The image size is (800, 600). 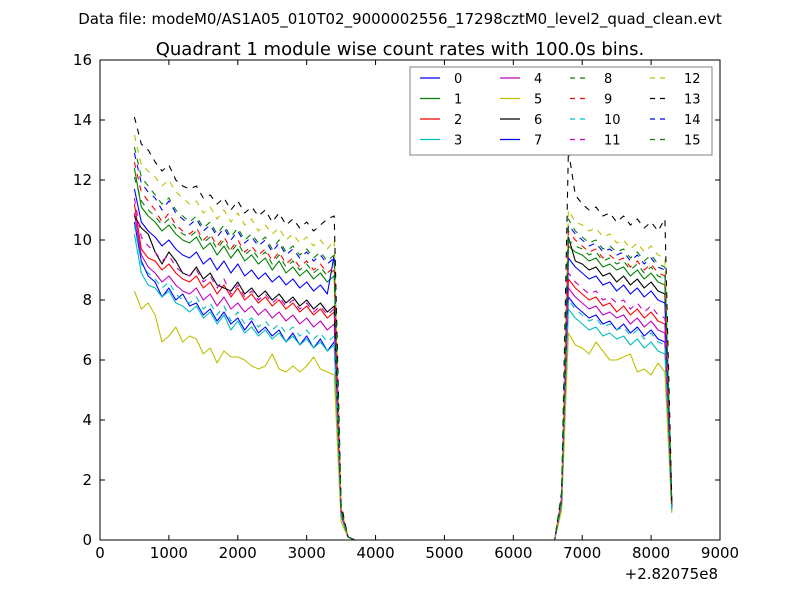 I want to click on y-tick-label: 2, so click(x=87, y=480).